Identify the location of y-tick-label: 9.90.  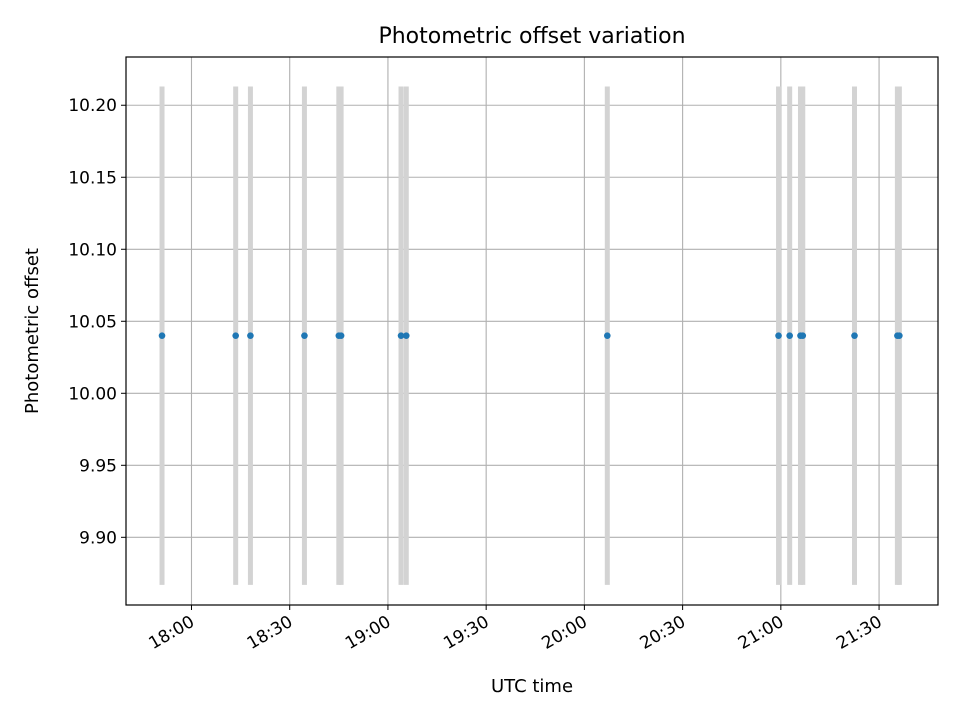
(98, 538).